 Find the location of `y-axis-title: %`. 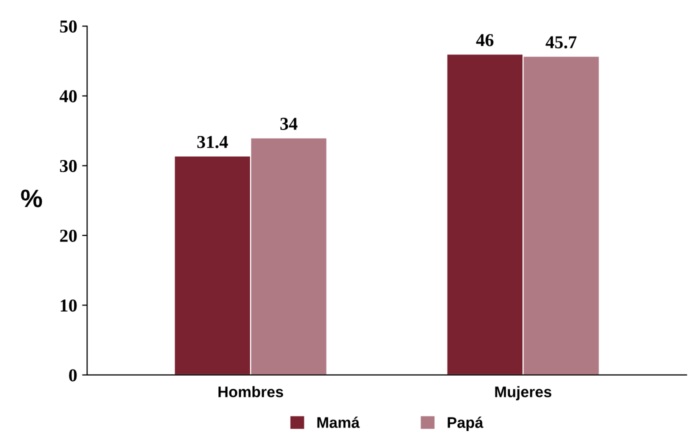

y-axis-title: % is located at coordinates (31, 199).